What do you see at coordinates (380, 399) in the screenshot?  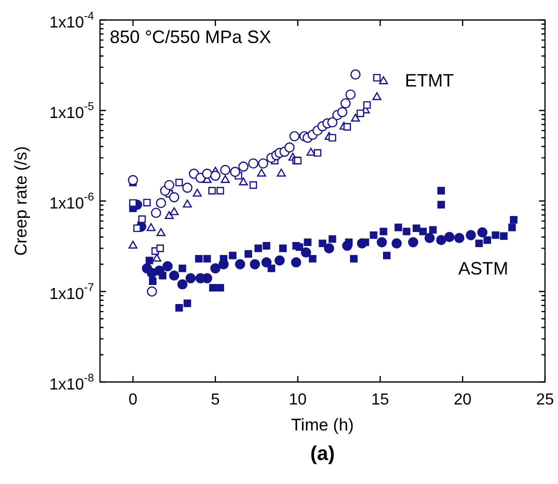 I see `x-tick-label: 15` at bounding box center [380, 399].